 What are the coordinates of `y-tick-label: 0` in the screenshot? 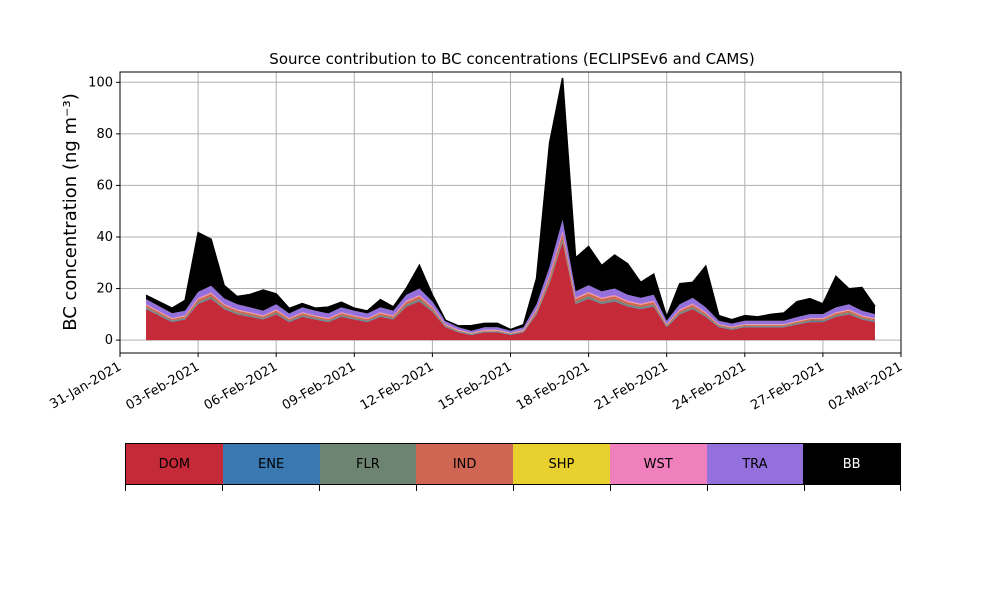 It's located at (109, 340).